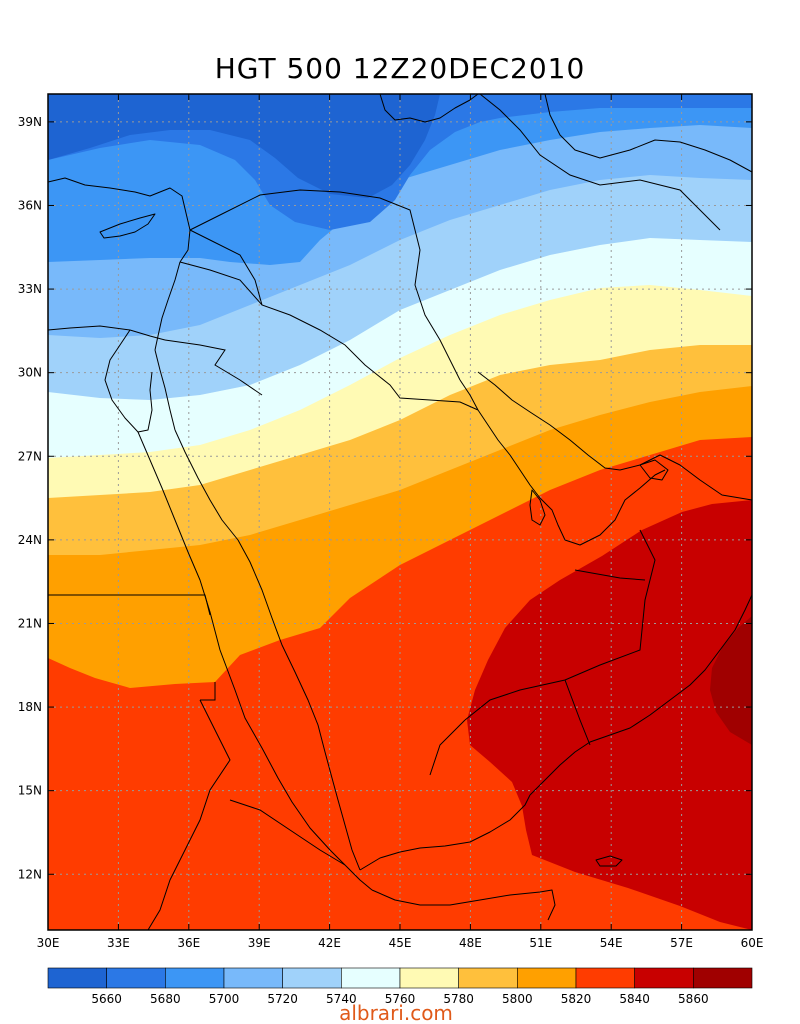 The height and width of the screenshot is (1024, 800). What do you see at coordinates (400, 999) in the screenshot?
I see `colorbar-label: 5760` at bounding box center [400, 999].